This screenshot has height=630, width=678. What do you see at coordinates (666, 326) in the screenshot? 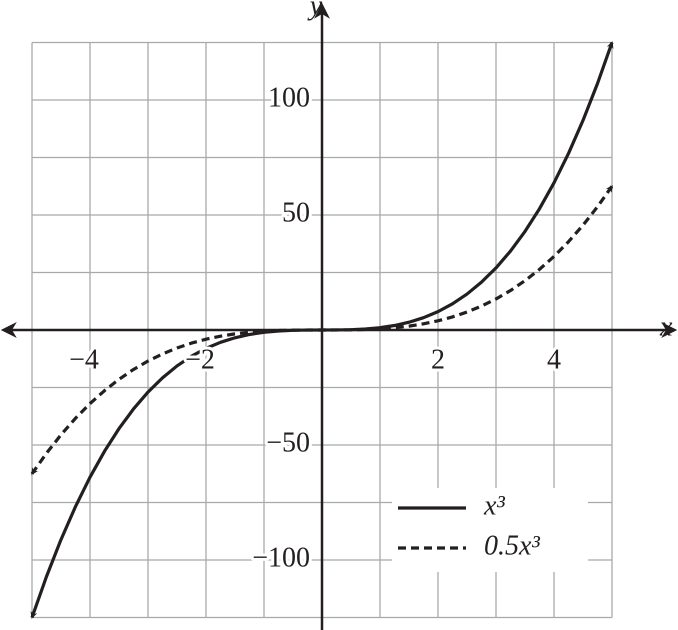
I see `x-axis-label: x` at bounding box center [666, 326].